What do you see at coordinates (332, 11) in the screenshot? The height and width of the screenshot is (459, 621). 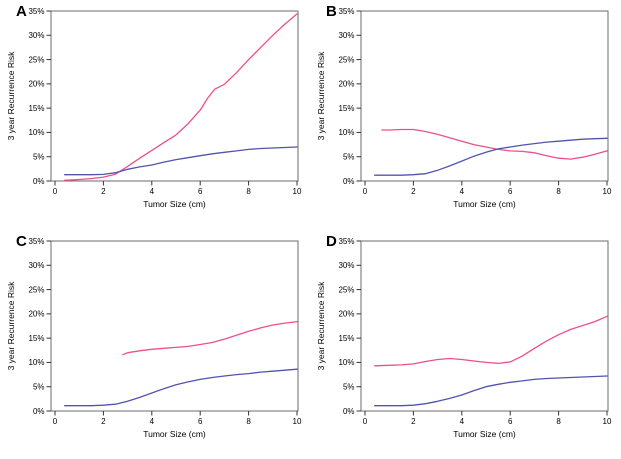 I see `panel-label-b: B` at bounding box center [332, 11].